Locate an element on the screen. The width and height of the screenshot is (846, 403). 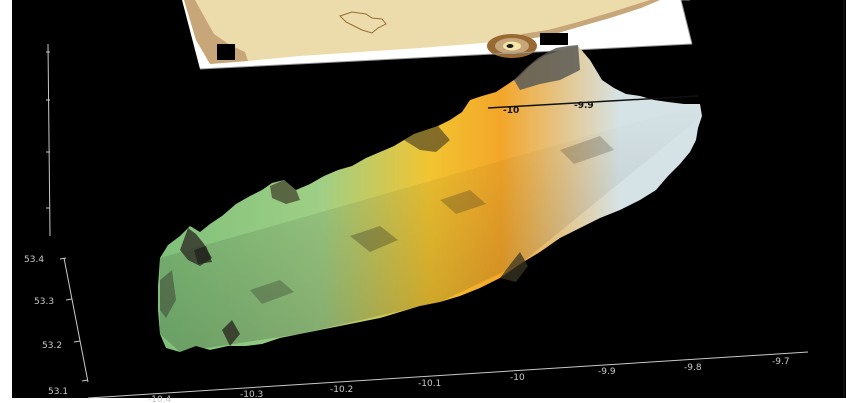
x-tick-label: -9.7 is located at coordinates (781, 362).